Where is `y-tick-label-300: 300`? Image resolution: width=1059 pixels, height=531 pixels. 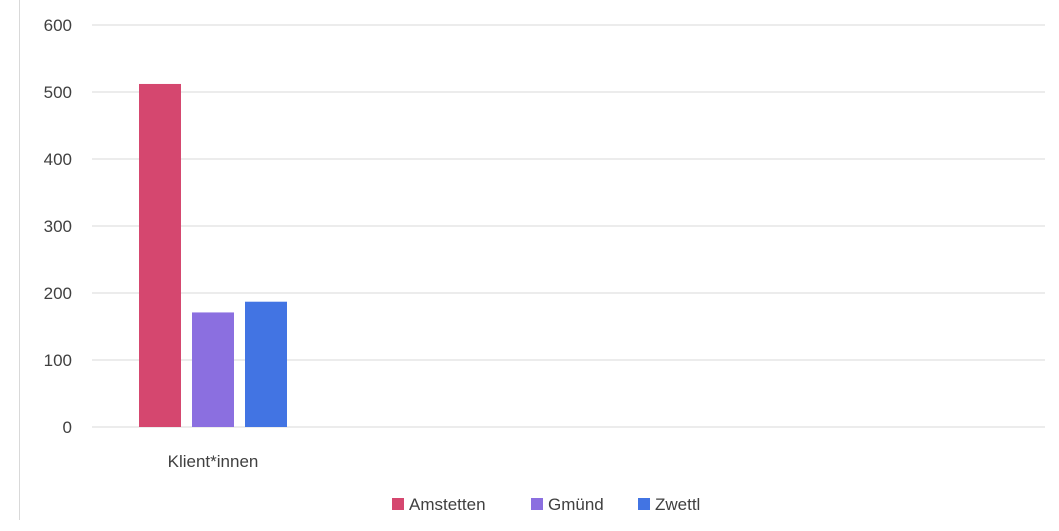 y-tick-label-300: 300 is located at coordinates (58, 226).